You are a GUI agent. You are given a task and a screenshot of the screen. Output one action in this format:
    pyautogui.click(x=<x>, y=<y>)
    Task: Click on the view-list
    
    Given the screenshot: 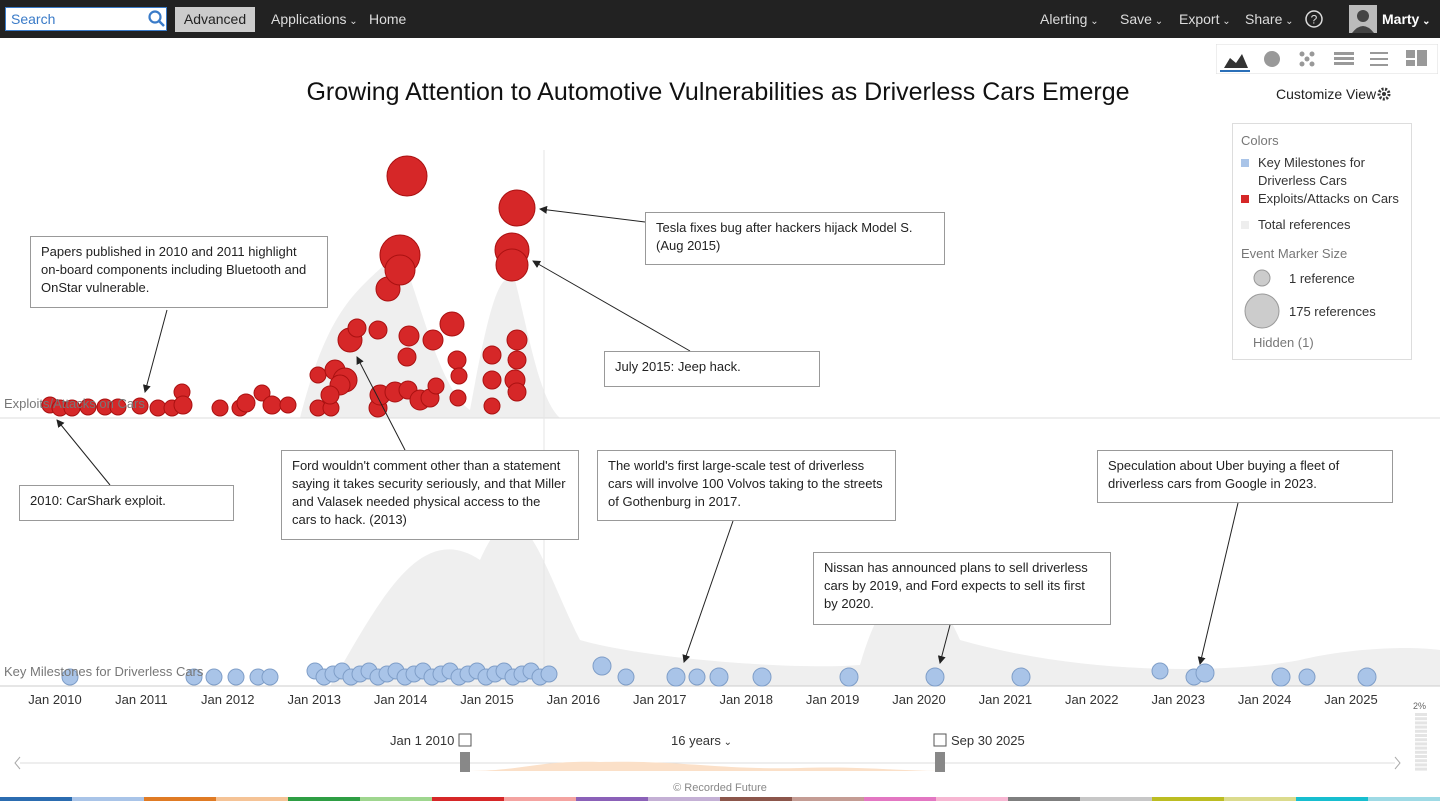 What is the action you would take?
    pyautogui.click(x=1379, y=59)
    